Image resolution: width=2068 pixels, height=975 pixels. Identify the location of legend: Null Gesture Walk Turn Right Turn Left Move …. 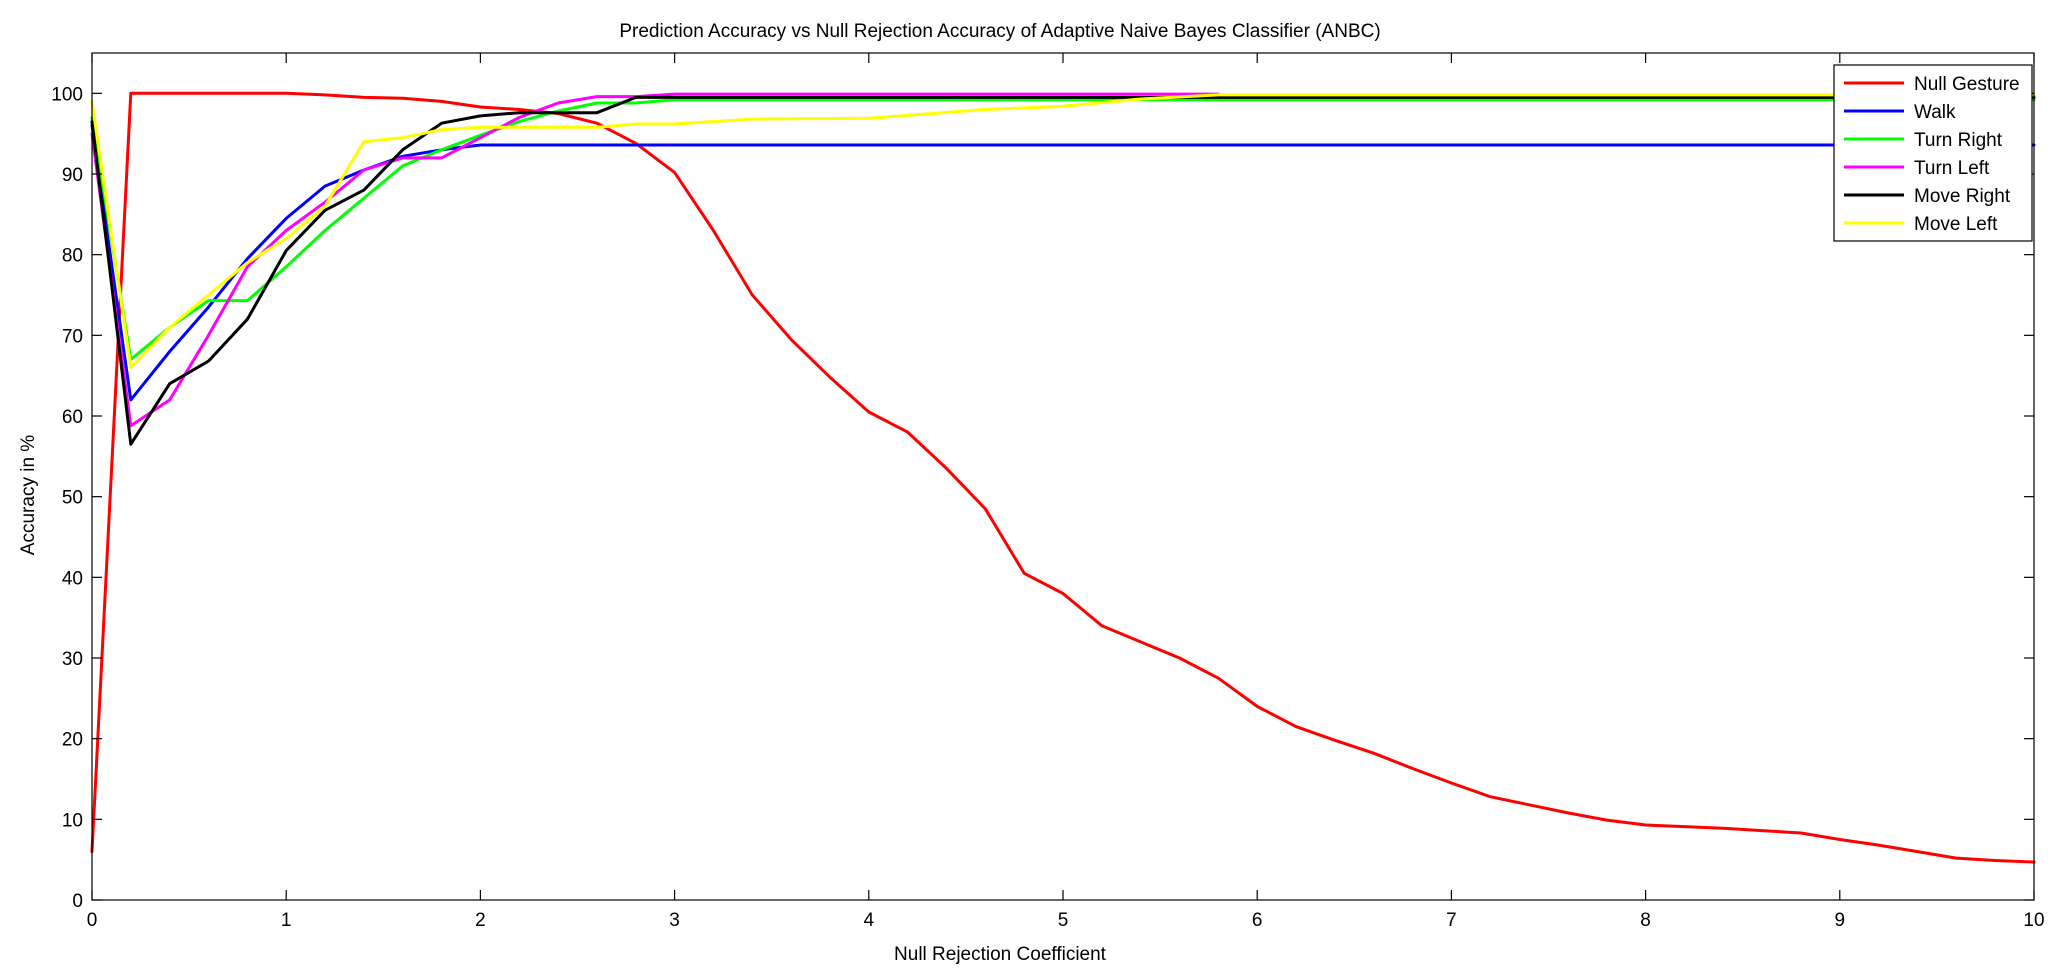
(1933, 153).